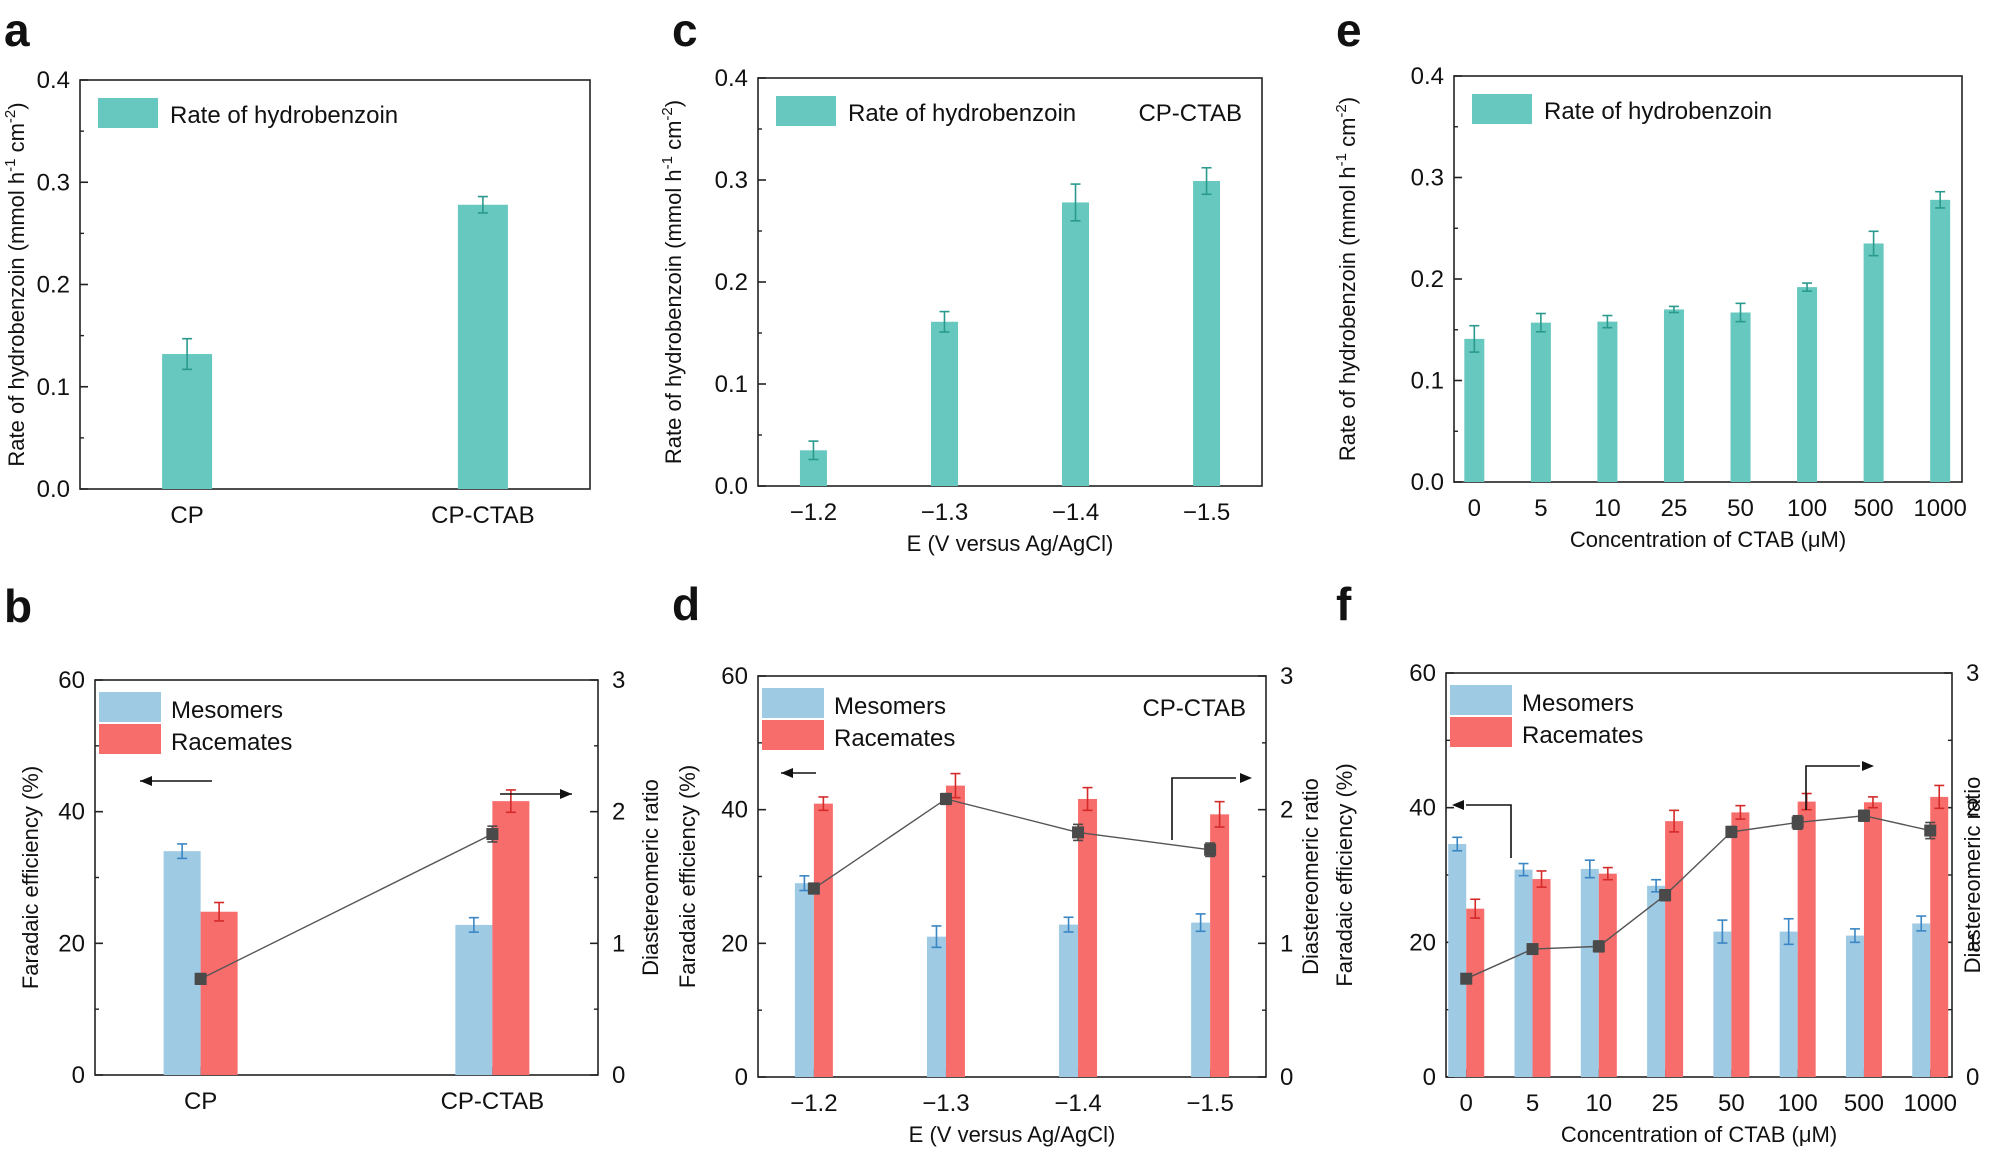  I want to click on panel-a-x-tick-label: CP-CTAB, so click(483, 515).